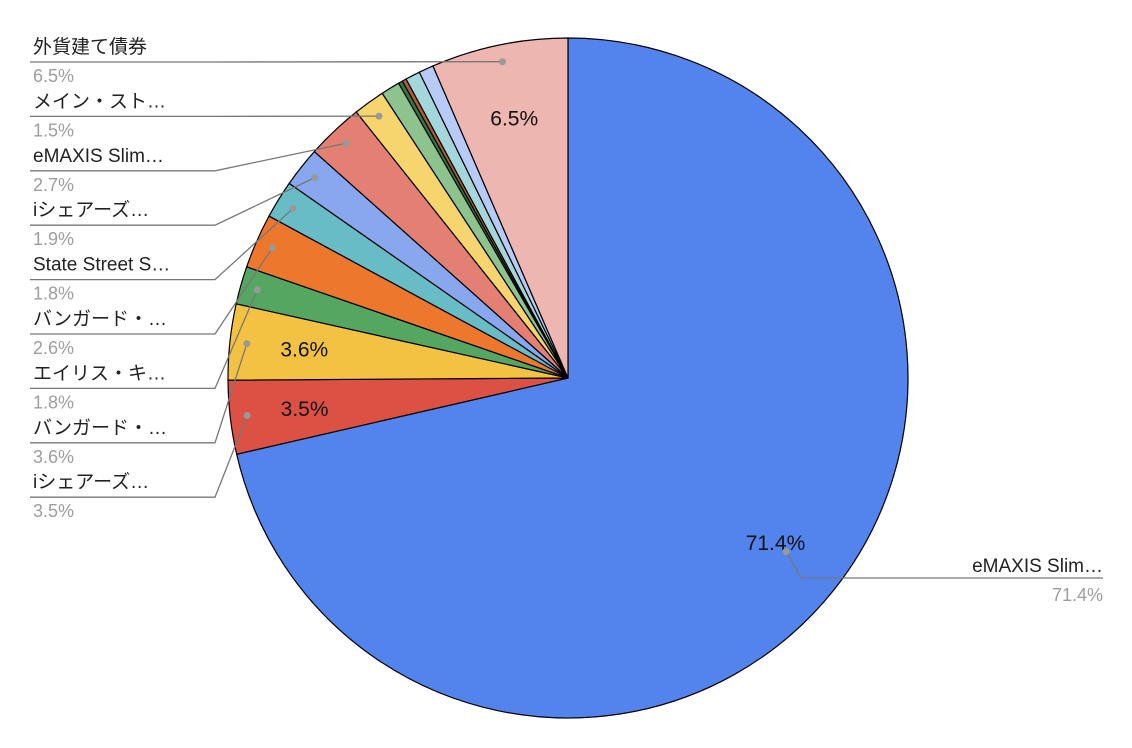 The height and width of the screenshot is (748, 1132). I want to click on pie-slice, so click(500, 208).